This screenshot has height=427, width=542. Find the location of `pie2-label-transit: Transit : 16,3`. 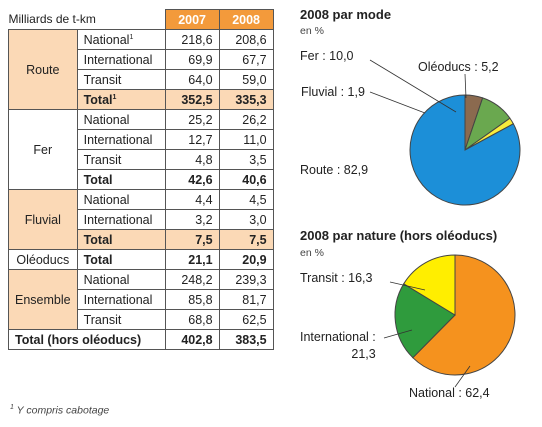

pie2-label-transit: Transit : 16,3 is located at coordinates (336, 278).